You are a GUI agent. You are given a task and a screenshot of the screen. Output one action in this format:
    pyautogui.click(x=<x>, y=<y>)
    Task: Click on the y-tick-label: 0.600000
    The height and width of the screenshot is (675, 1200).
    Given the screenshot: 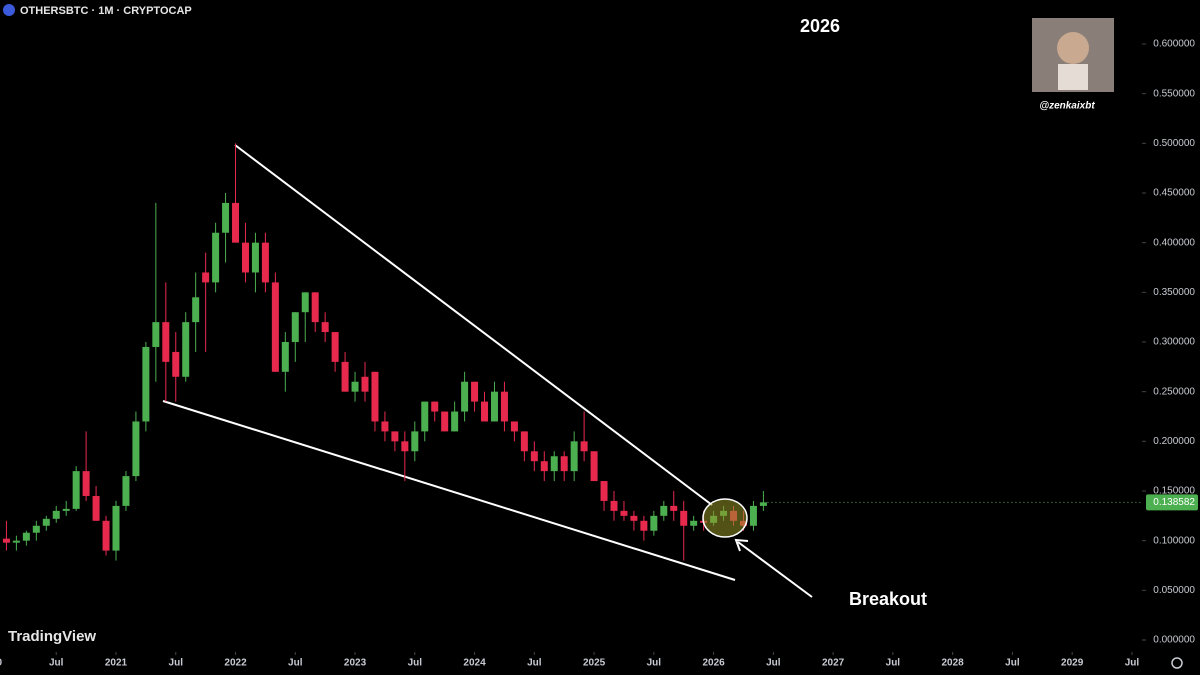 What is the action you would take?
    pyautogui.click(x=1174, y=44)
    